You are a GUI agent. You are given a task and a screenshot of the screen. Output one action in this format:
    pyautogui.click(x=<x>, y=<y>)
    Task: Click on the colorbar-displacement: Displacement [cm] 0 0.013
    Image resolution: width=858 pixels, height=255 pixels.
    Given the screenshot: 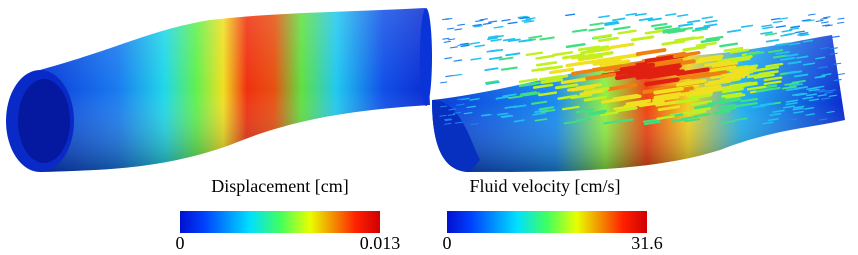 What is the action you would take?
    pyautogui.click(x=288, y=214)
    